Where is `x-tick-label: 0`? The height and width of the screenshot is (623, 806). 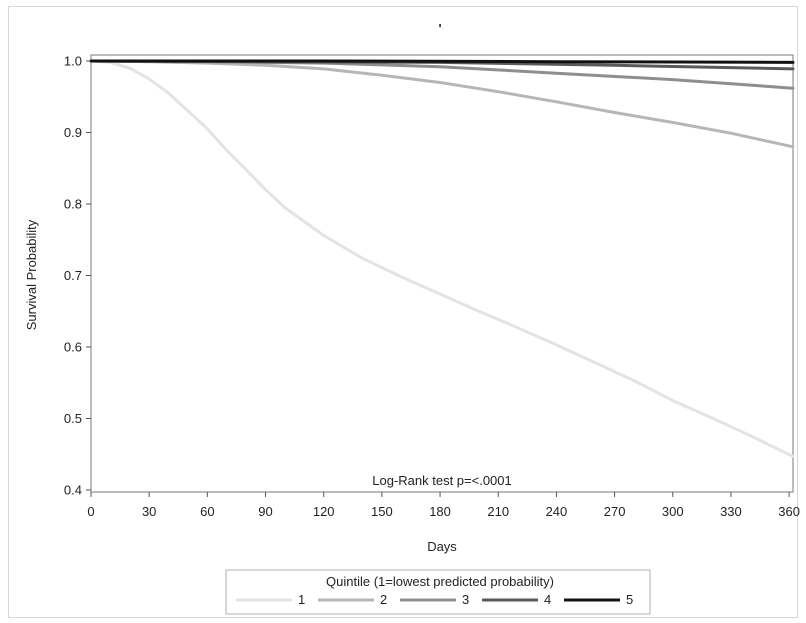 x-tick-label: 0 is located at coordinates (90, 511).